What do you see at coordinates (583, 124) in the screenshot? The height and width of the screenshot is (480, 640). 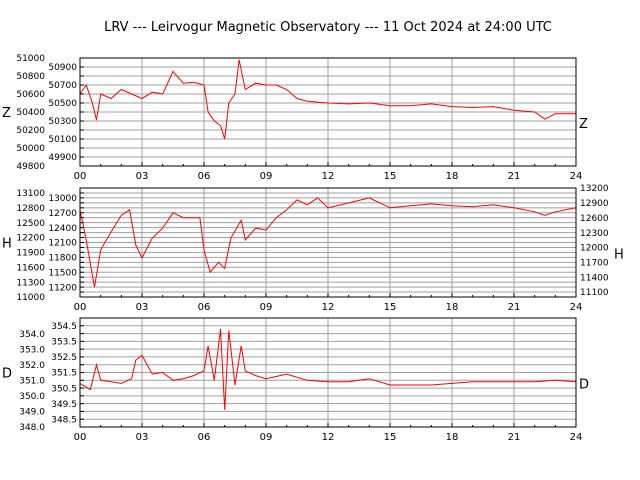 I see `component-label-right: Z` at bounding box center [583, 124].